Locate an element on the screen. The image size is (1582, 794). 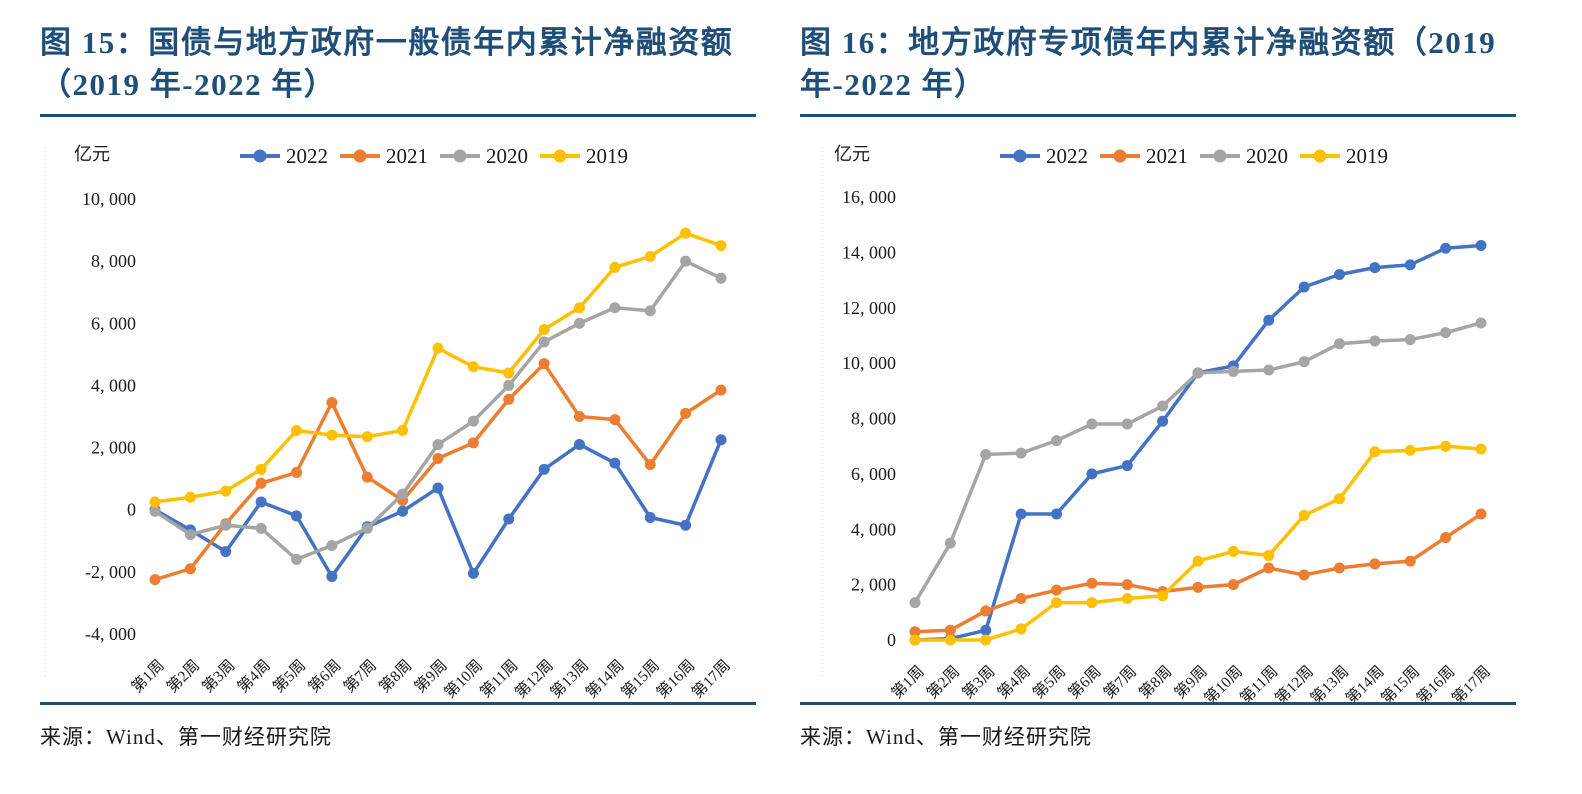
series-2022 is located at coordinates (438, 508).